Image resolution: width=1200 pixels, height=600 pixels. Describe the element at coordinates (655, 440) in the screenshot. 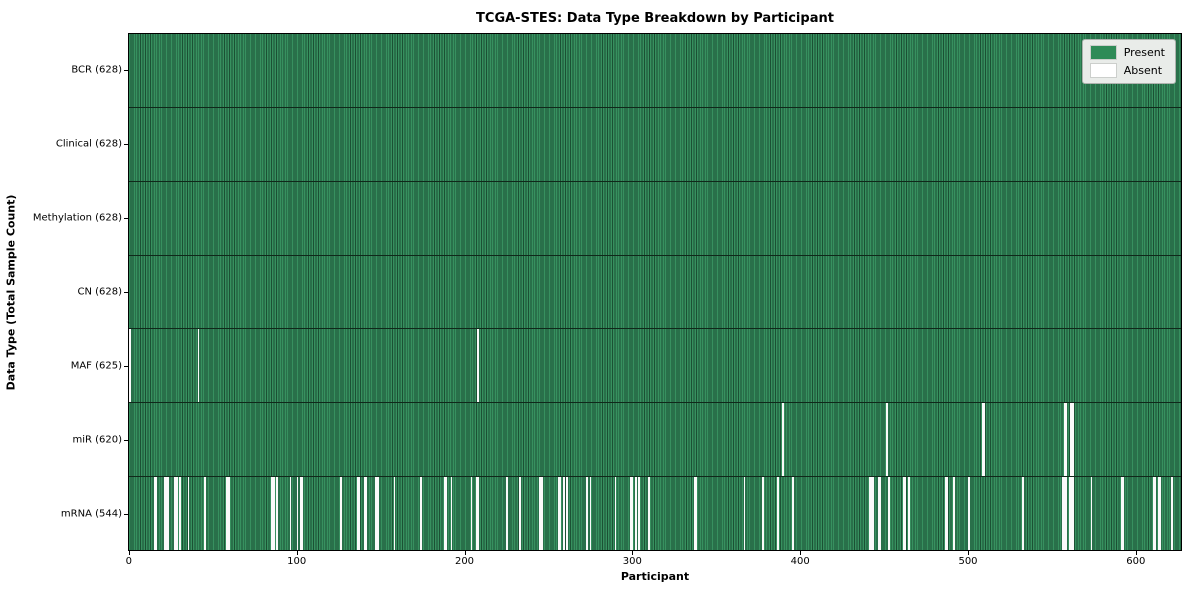

I see `row-mir` at that location.